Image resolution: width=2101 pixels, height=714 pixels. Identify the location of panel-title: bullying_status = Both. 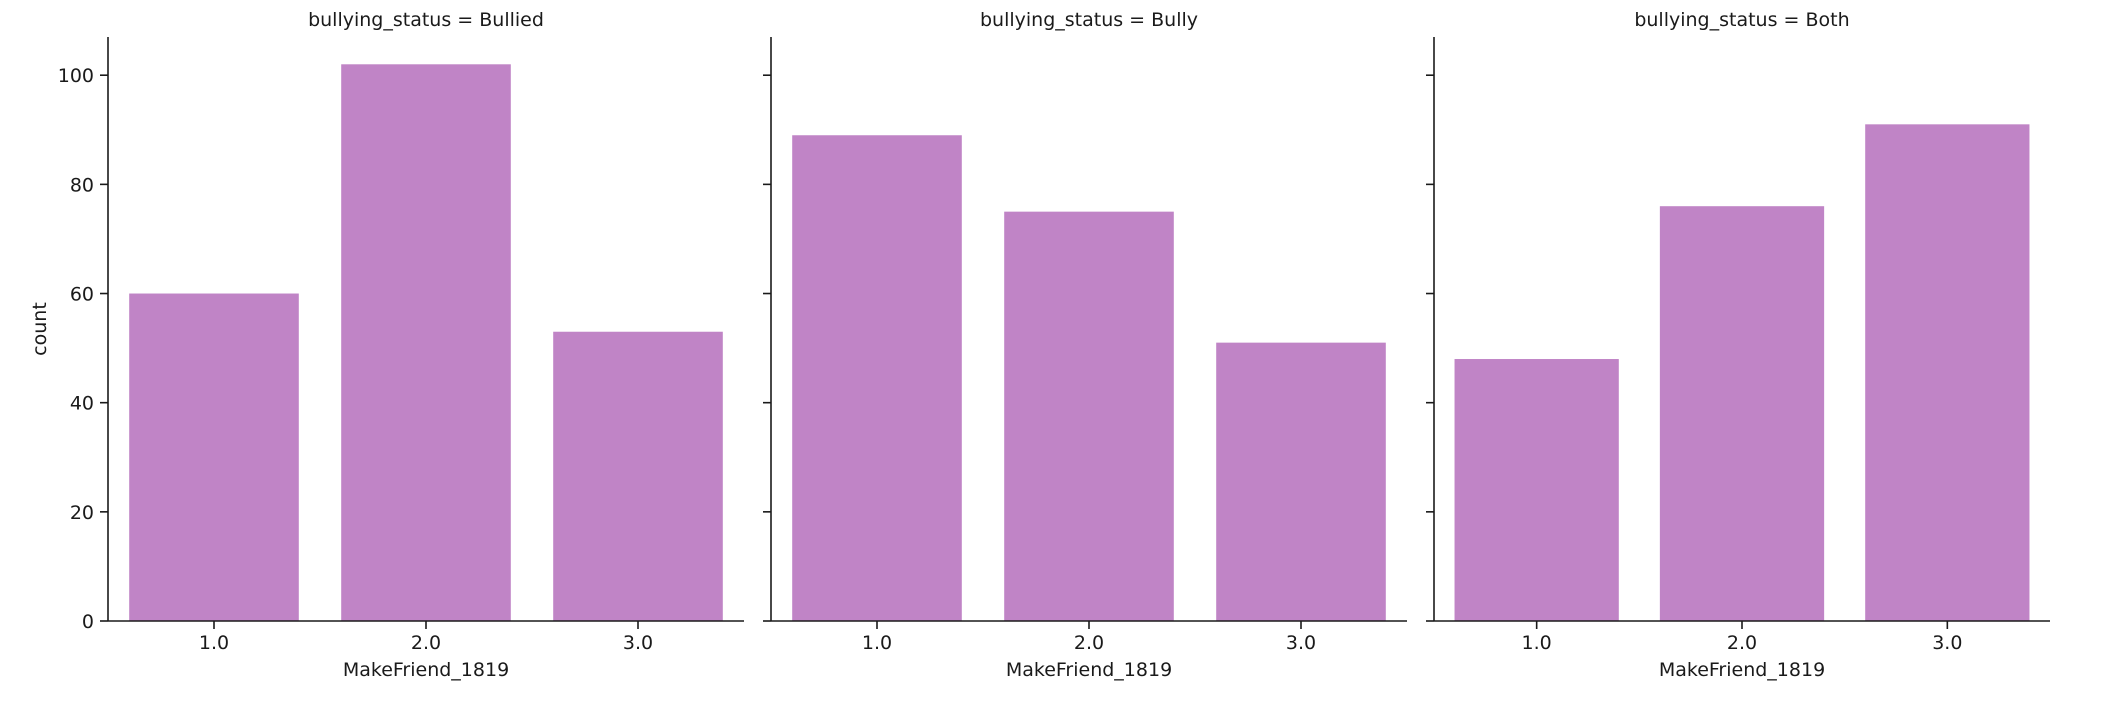
(1741, 20).